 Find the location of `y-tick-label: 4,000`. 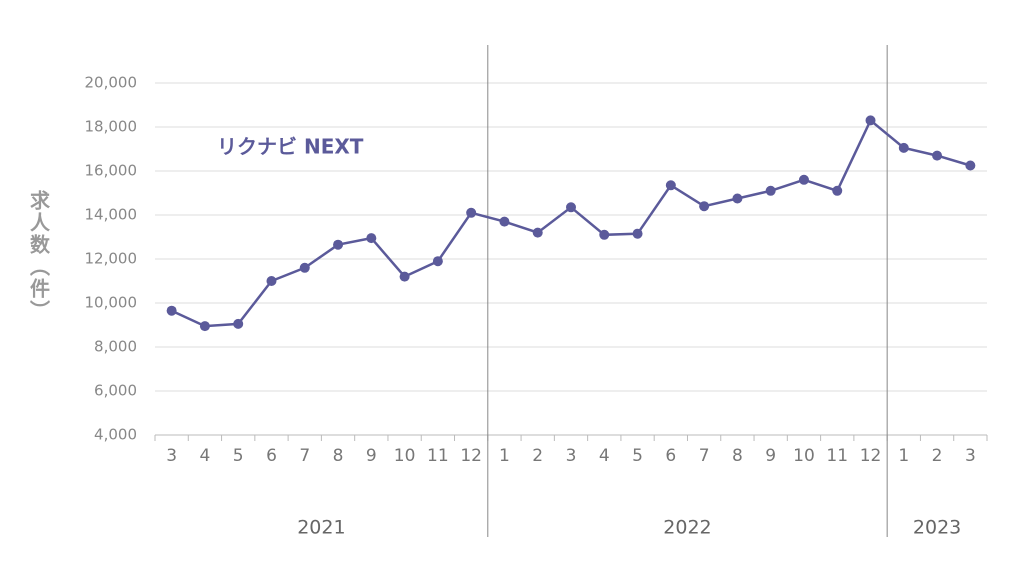

y-tick-label: 4,000 is located at coordinates (115, 435).